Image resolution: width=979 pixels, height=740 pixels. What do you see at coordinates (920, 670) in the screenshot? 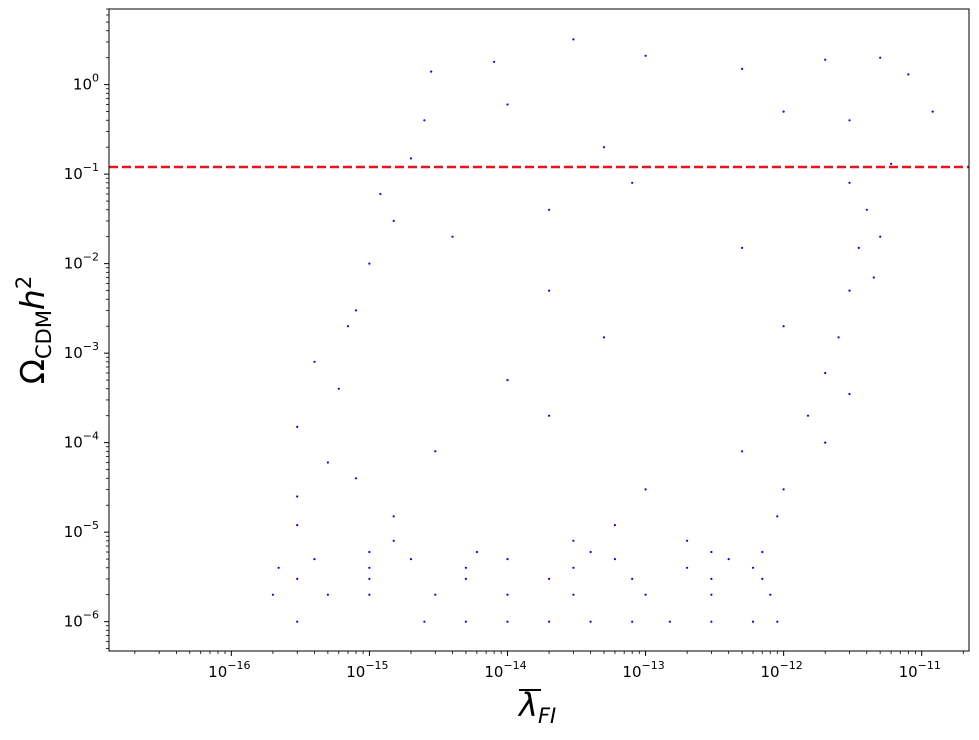
I see `x-tick-label: 10−11` at bounding box center [920, 670].